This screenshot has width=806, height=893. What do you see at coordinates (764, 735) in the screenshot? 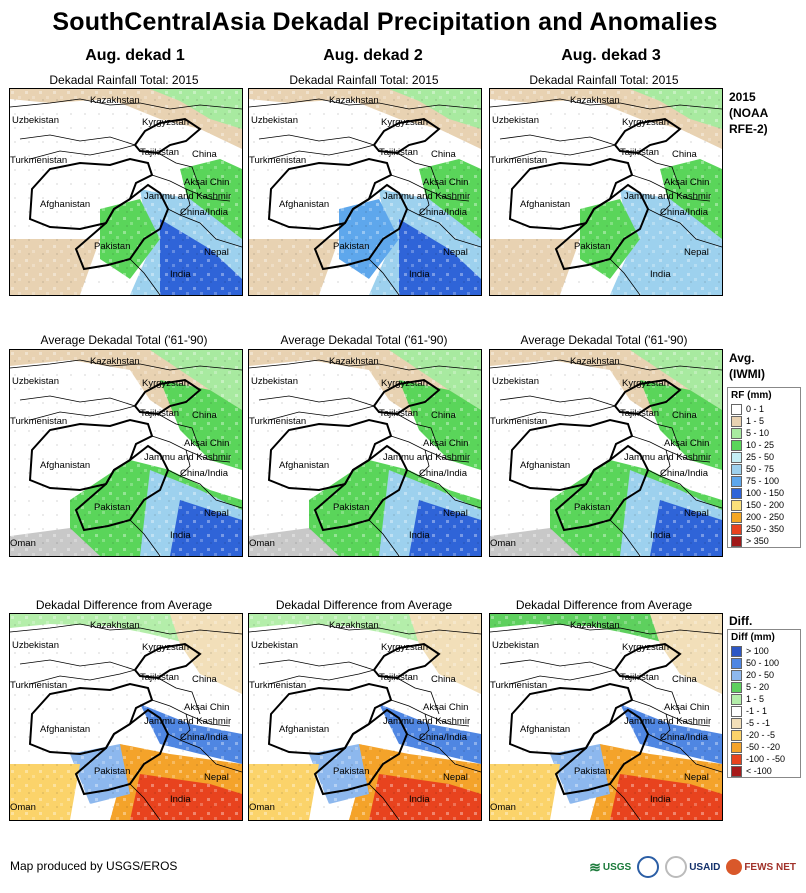
I see `diff-legend-item: -20 - -5` at bounding box center [764, 735].